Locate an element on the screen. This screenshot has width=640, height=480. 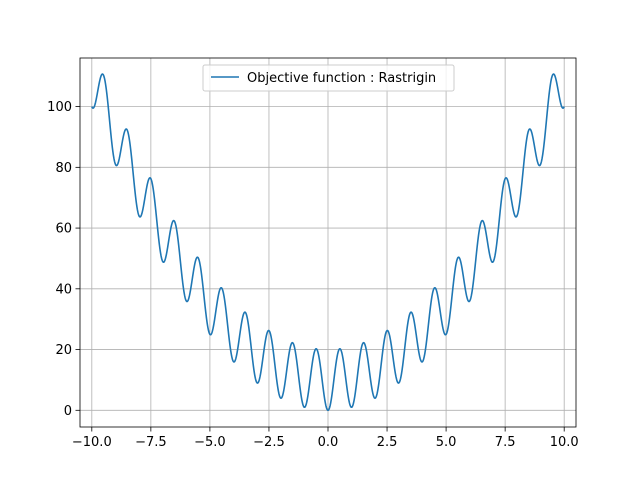
legend-box is located at coordinates (328, 78).